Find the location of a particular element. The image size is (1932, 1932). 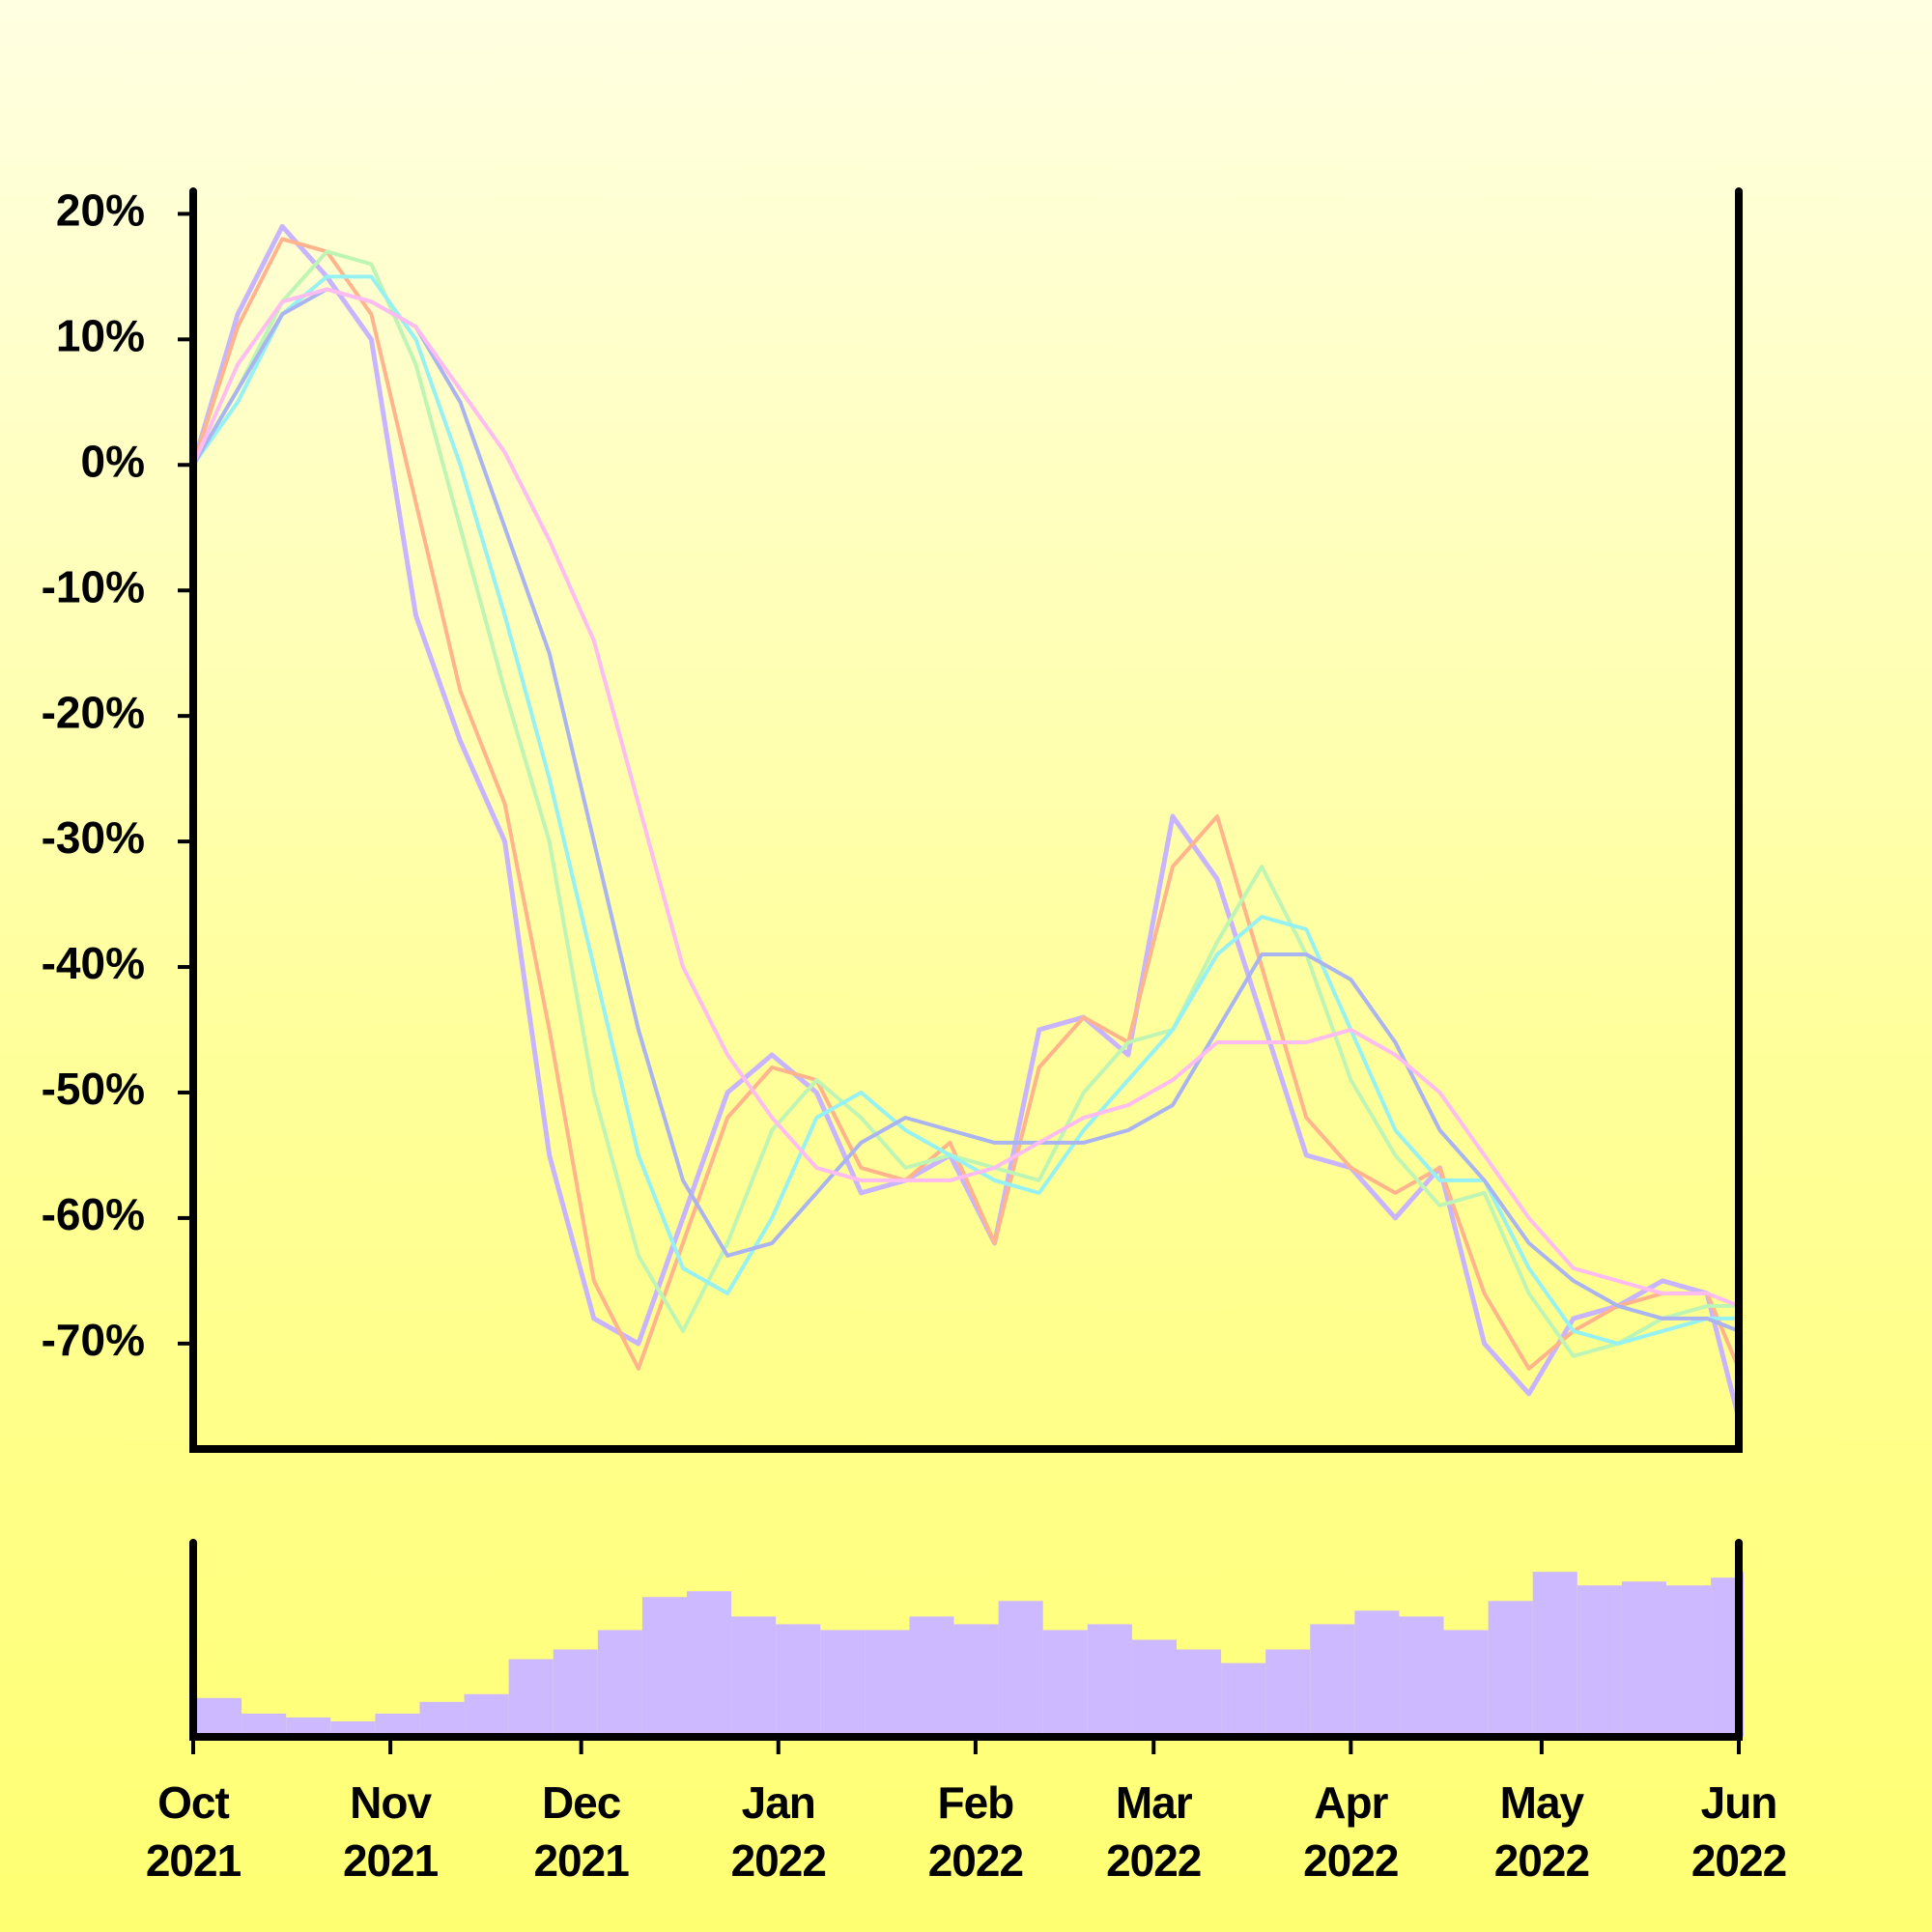

x-tick-label: Feb 2022 is located at coordinates (975, 1831).